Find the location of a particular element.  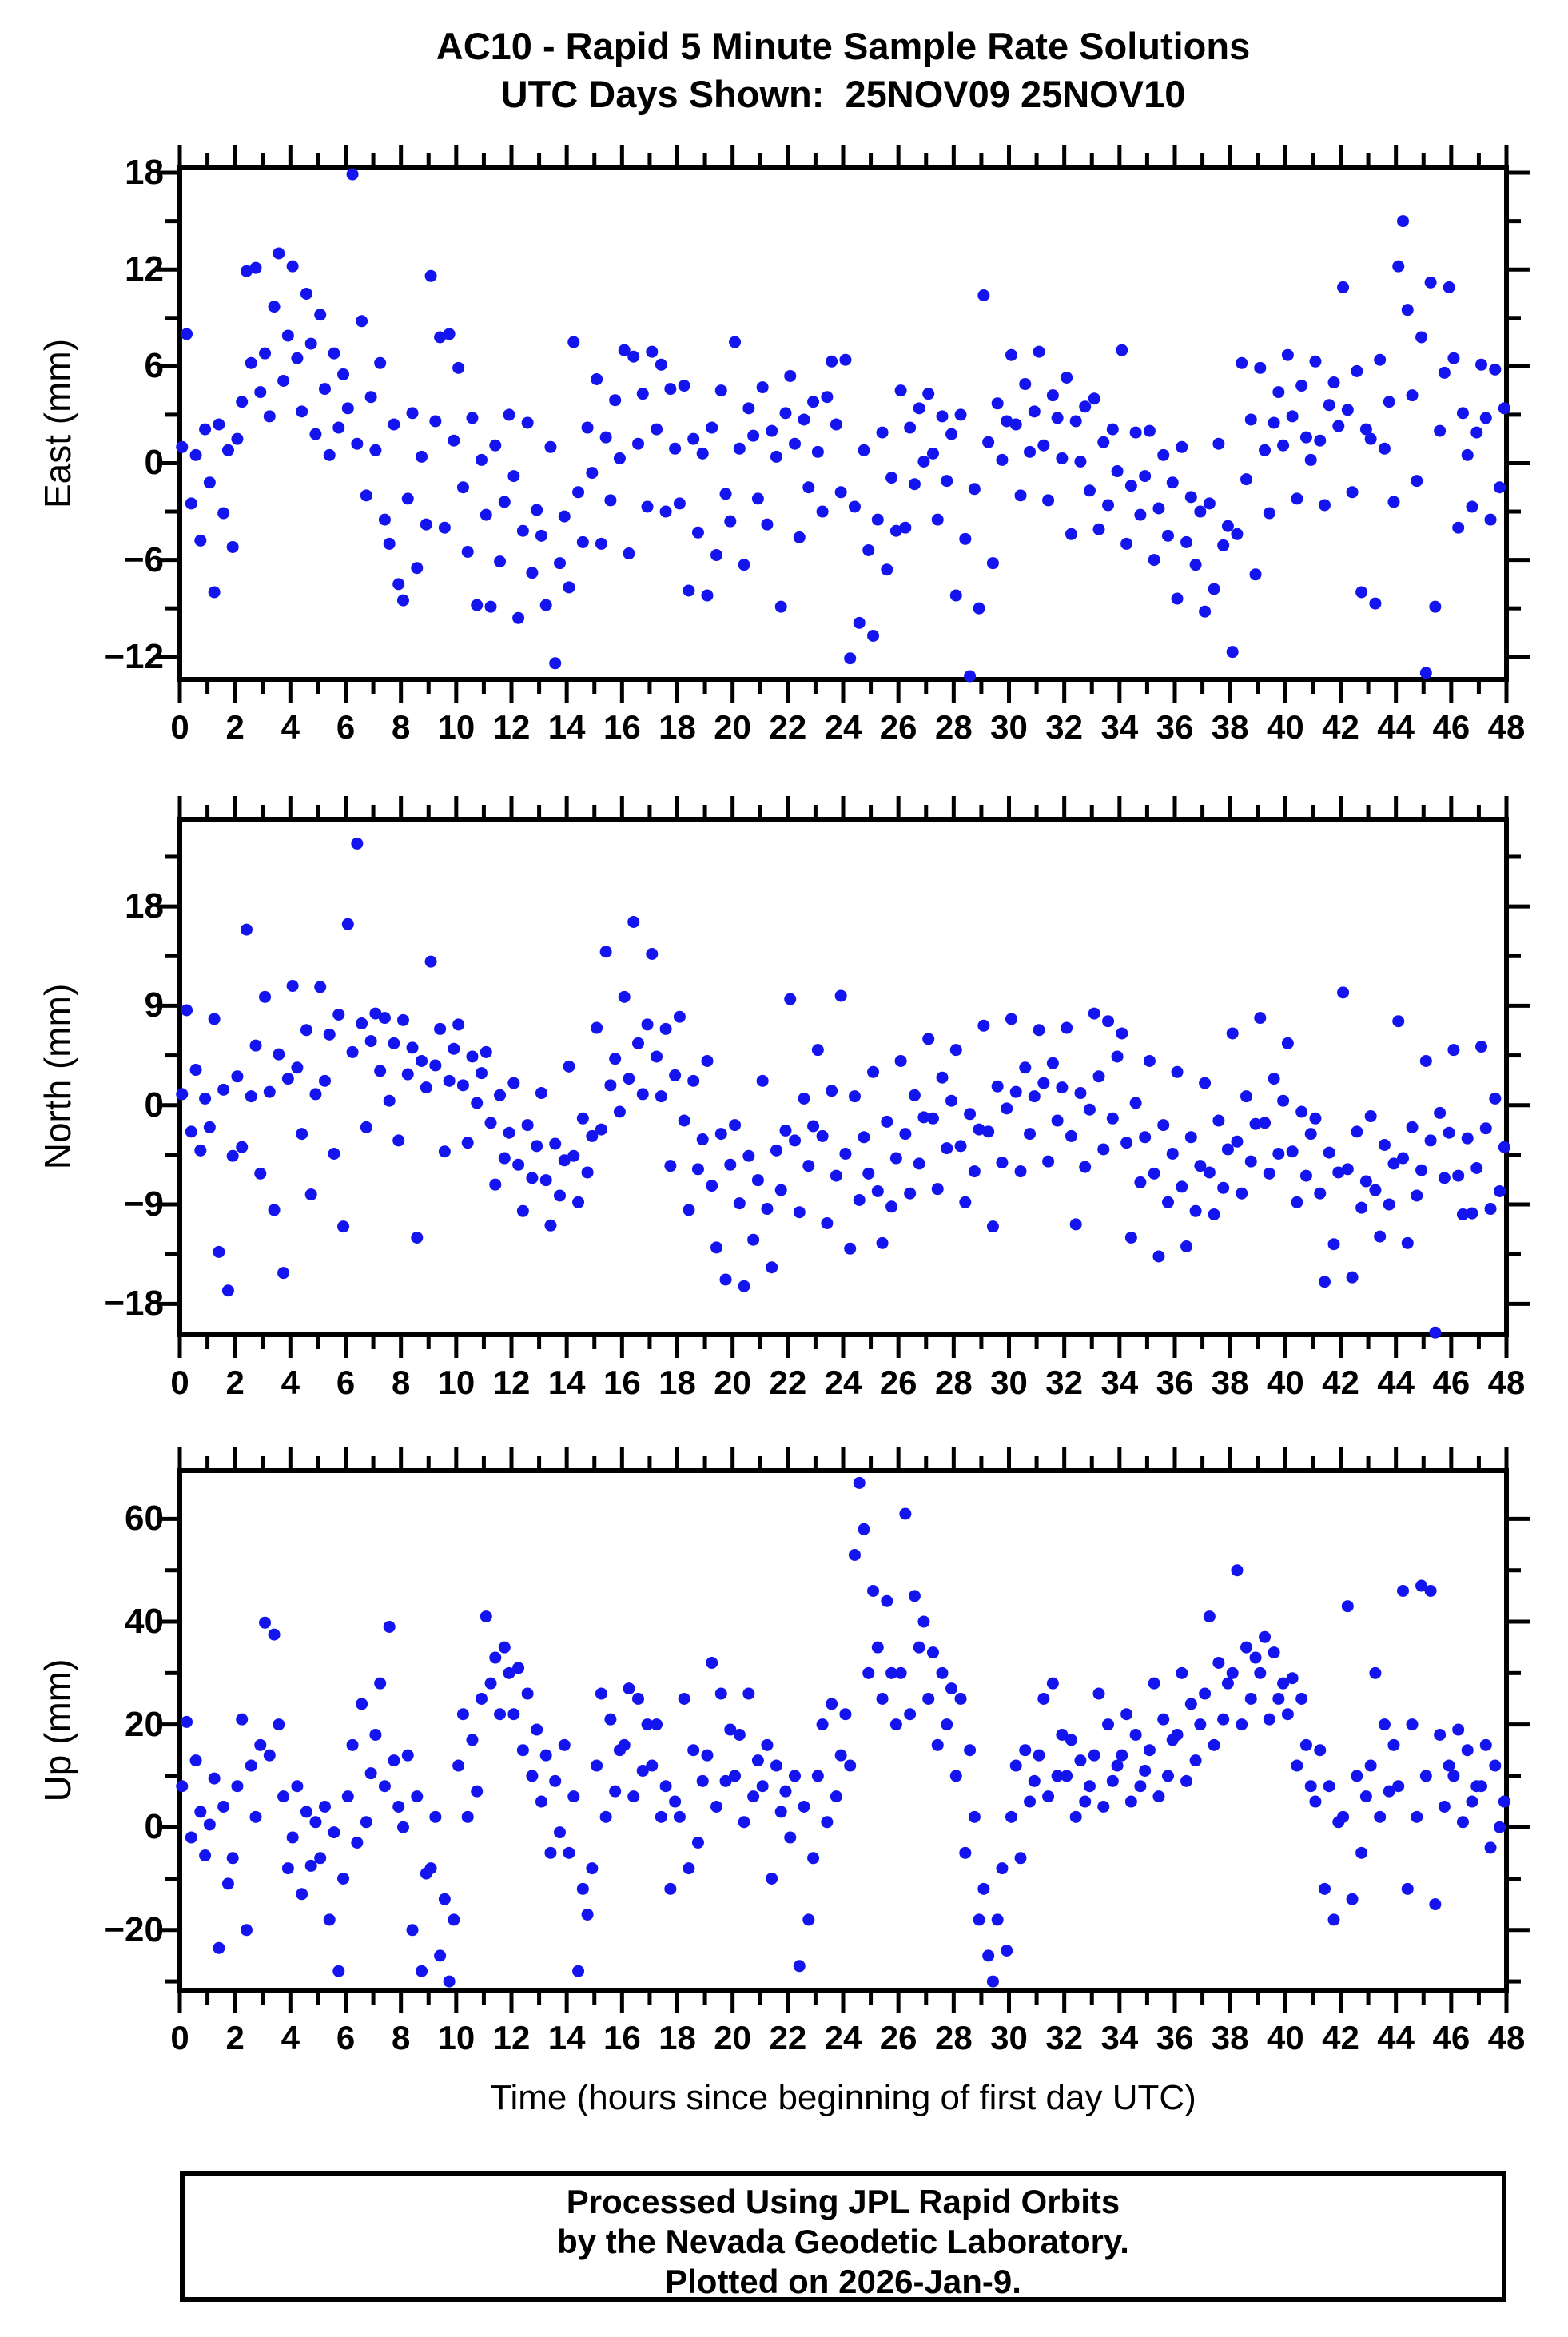

up-x-tick-label: 6 is located at coordinates (346, 2038).